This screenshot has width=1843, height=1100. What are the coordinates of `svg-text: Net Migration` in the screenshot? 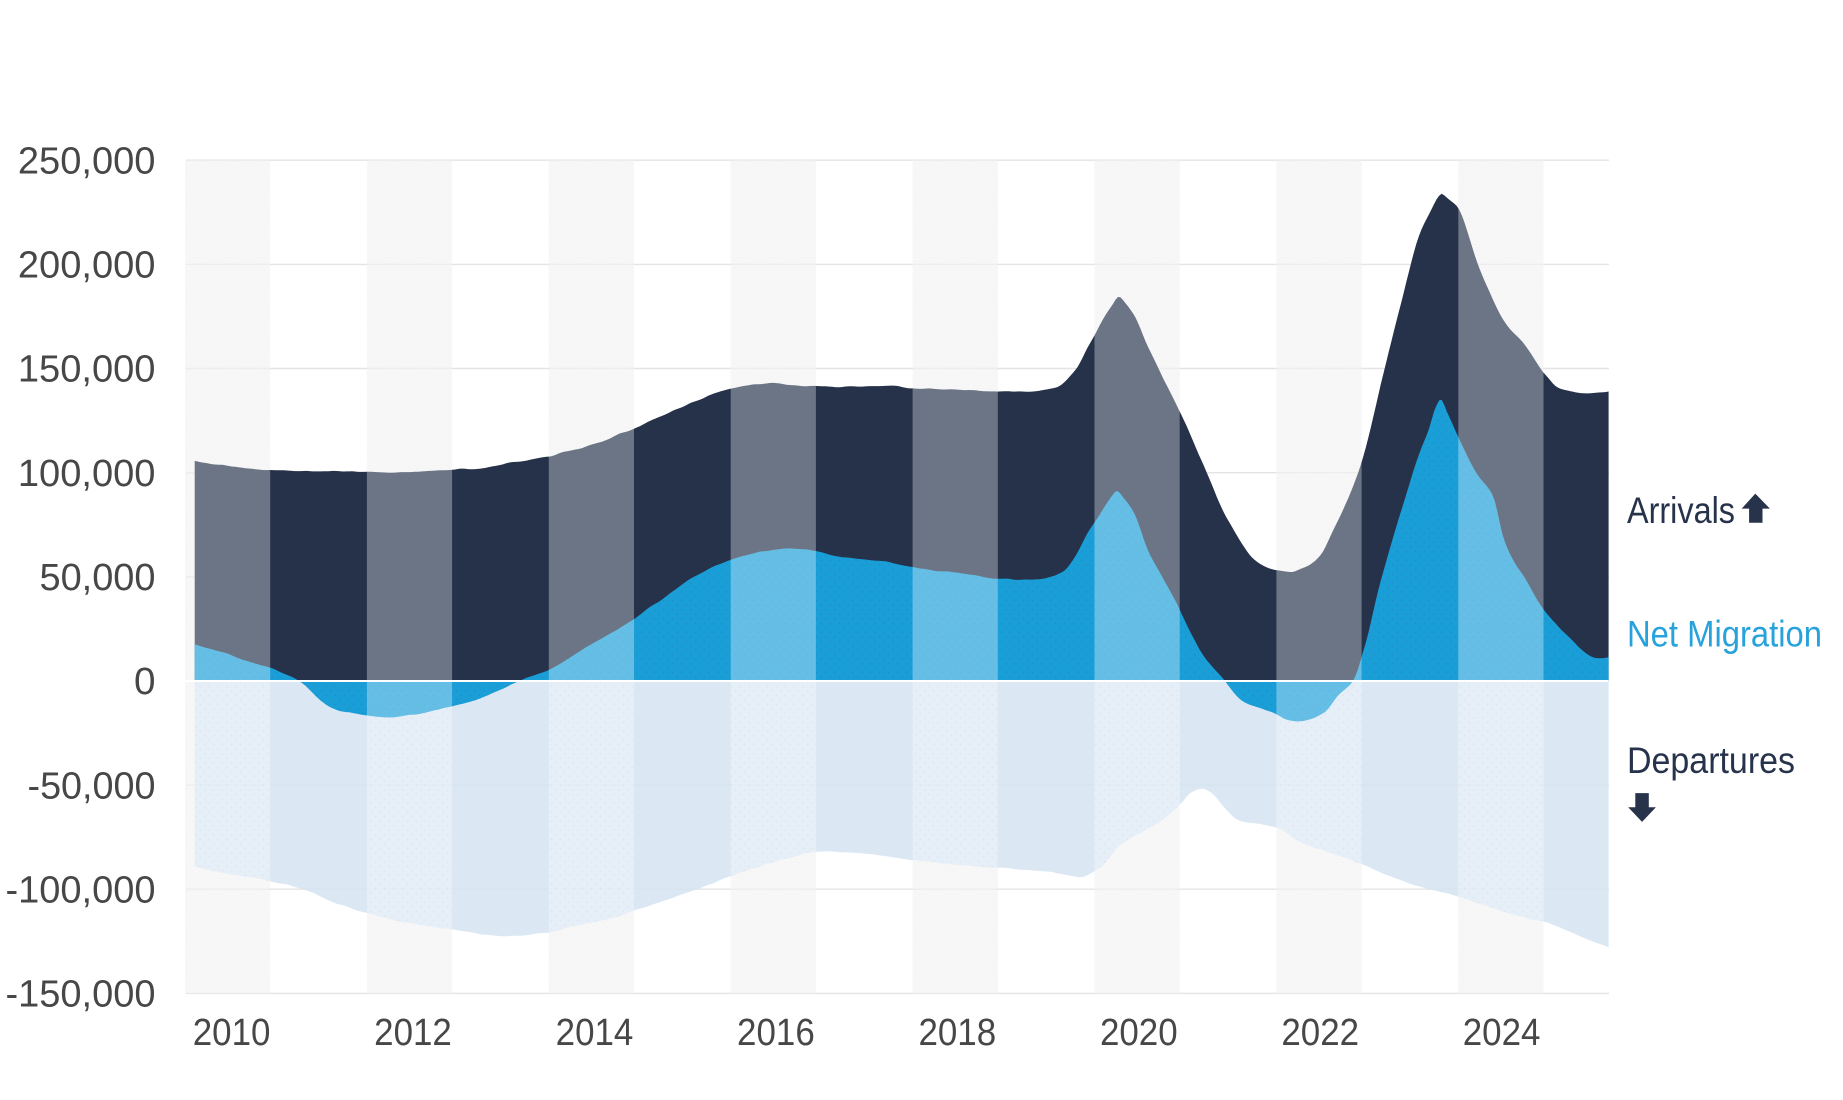 It's located at (1724, 634).